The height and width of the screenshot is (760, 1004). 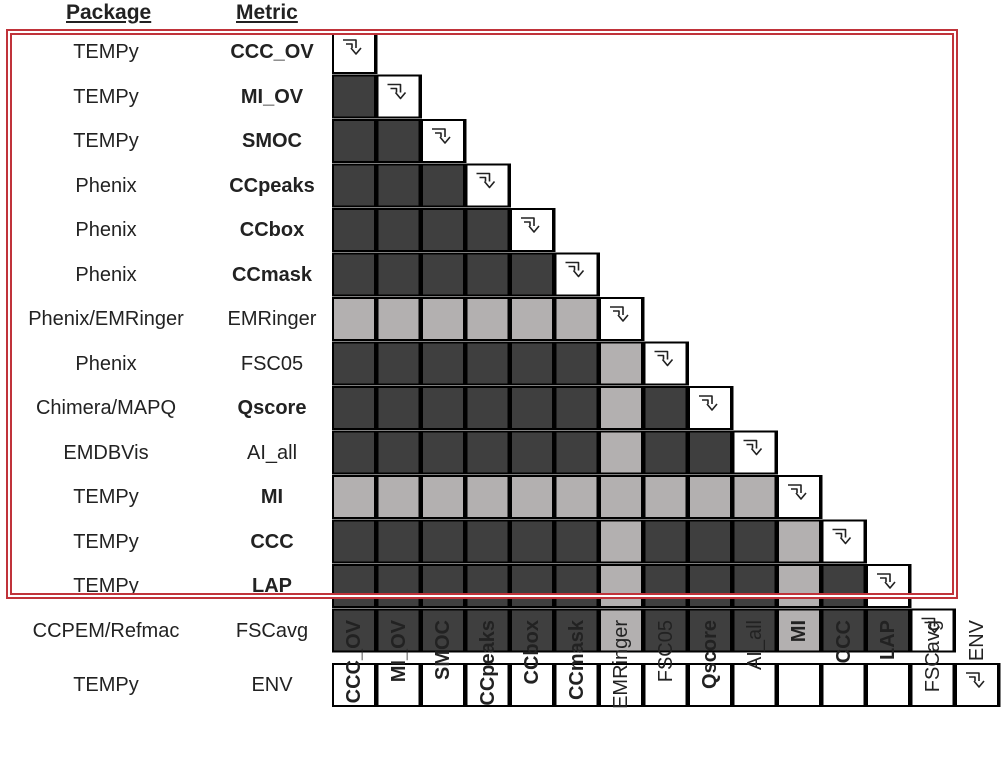 I want to click on column-label: FSCavg, so click(x=932, y=656).